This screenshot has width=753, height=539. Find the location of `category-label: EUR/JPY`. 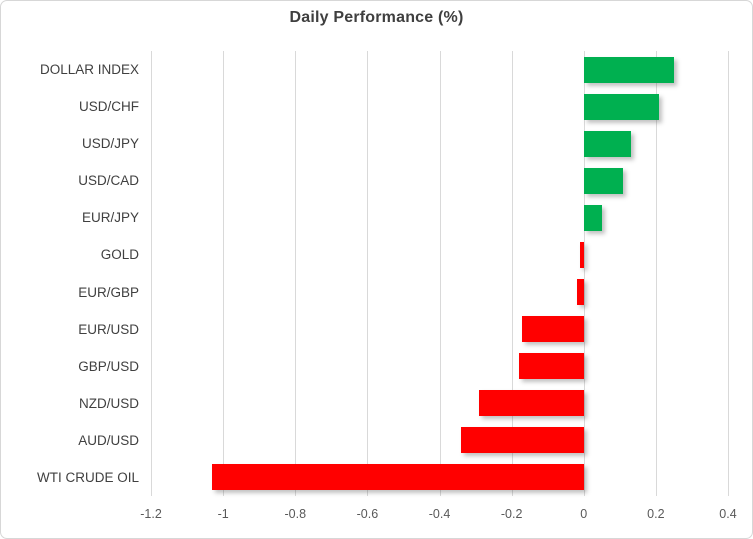

category-label: EUR/JPY is located at coordinates (110, 218).